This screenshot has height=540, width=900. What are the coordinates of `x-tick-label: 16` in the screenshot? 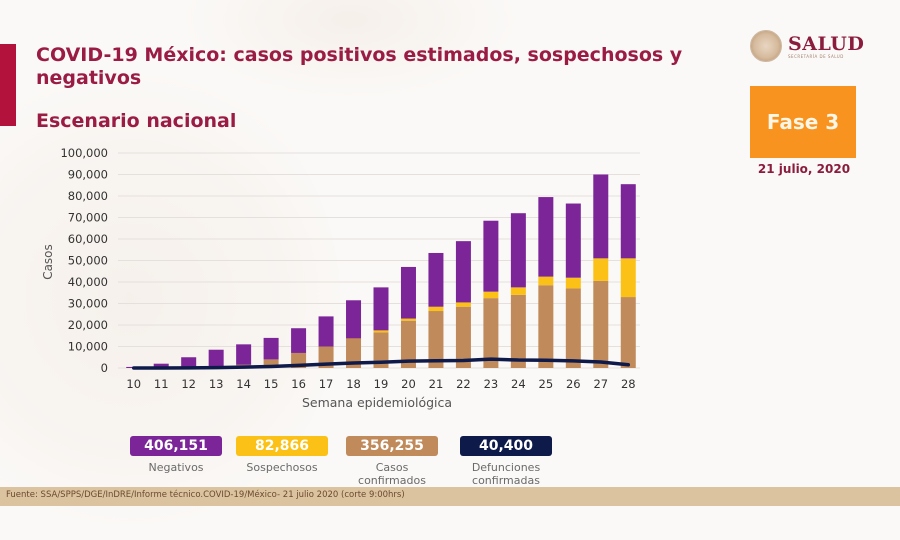 It's located at (298, 384).